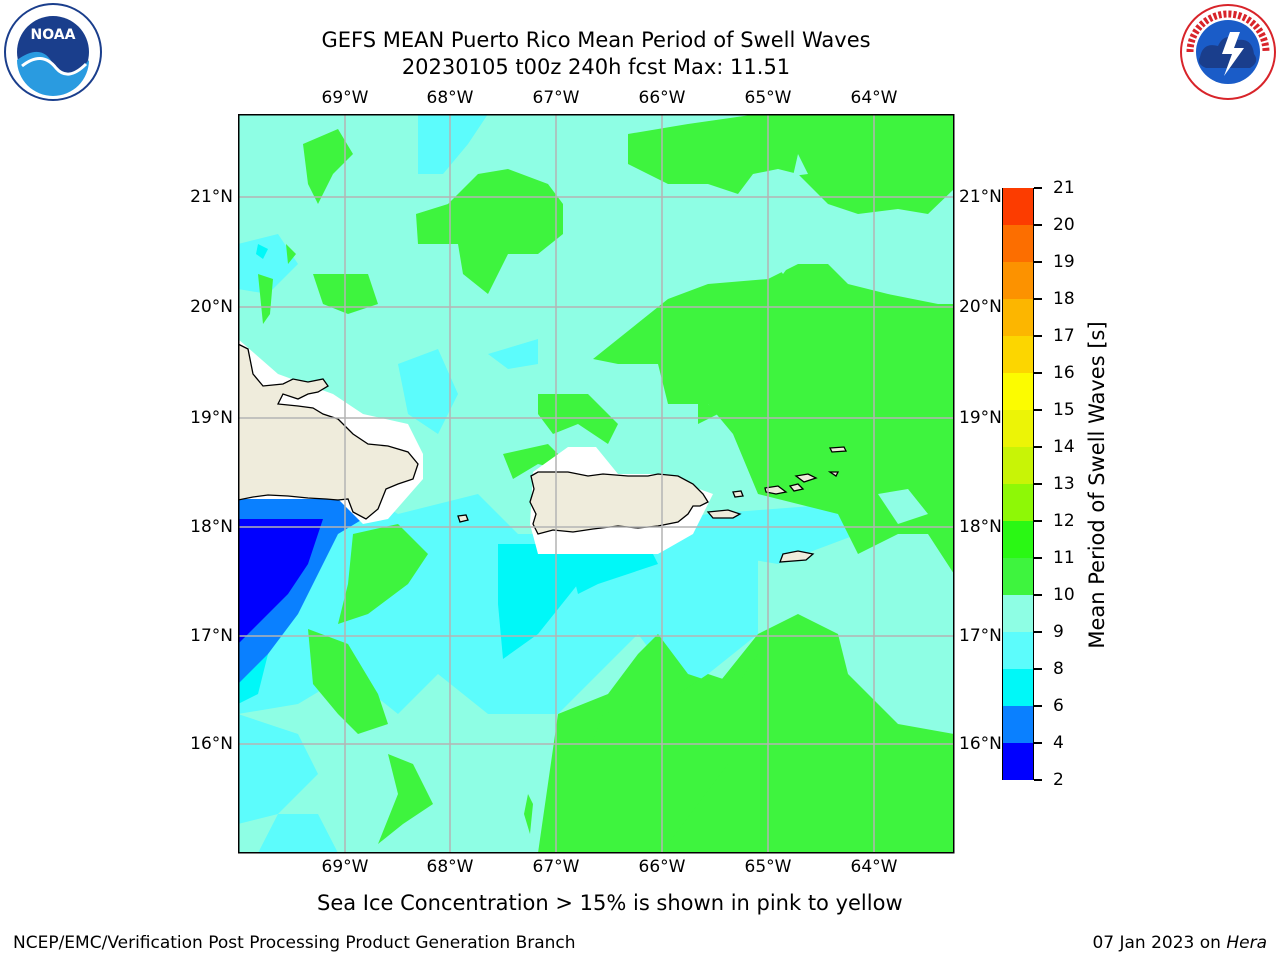 The width and height of the screenshot is (1280, 960). Describe the element at coordinates (980, 527) in the screenshot. I see `lat-tick-right: 18°N` at that location.